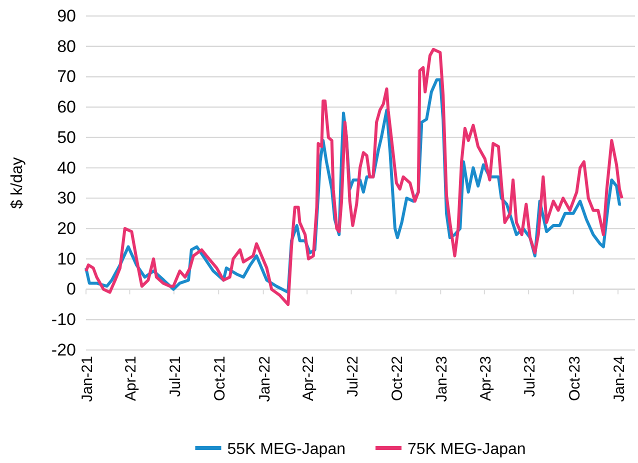  Describe the element at coordinates (87, 379) in the screenshot. I see `x-tick-label: Jan-21` at that location.